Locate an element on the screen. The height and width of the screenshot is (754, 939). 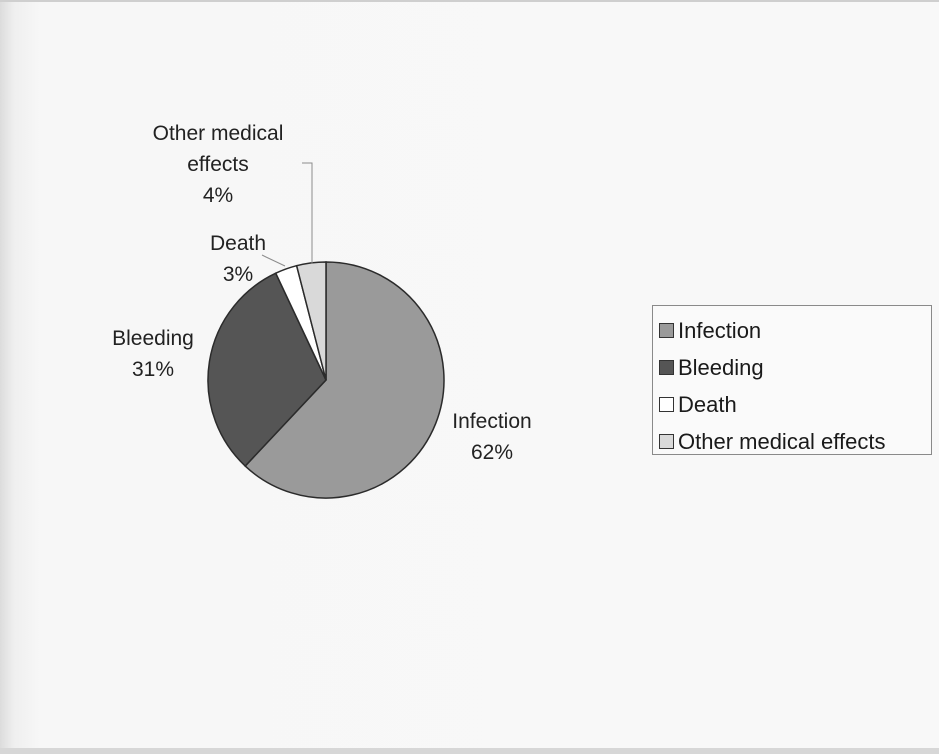
legend-label-other-medical-effects: Other medical effects is located at coordinates (782, 441).